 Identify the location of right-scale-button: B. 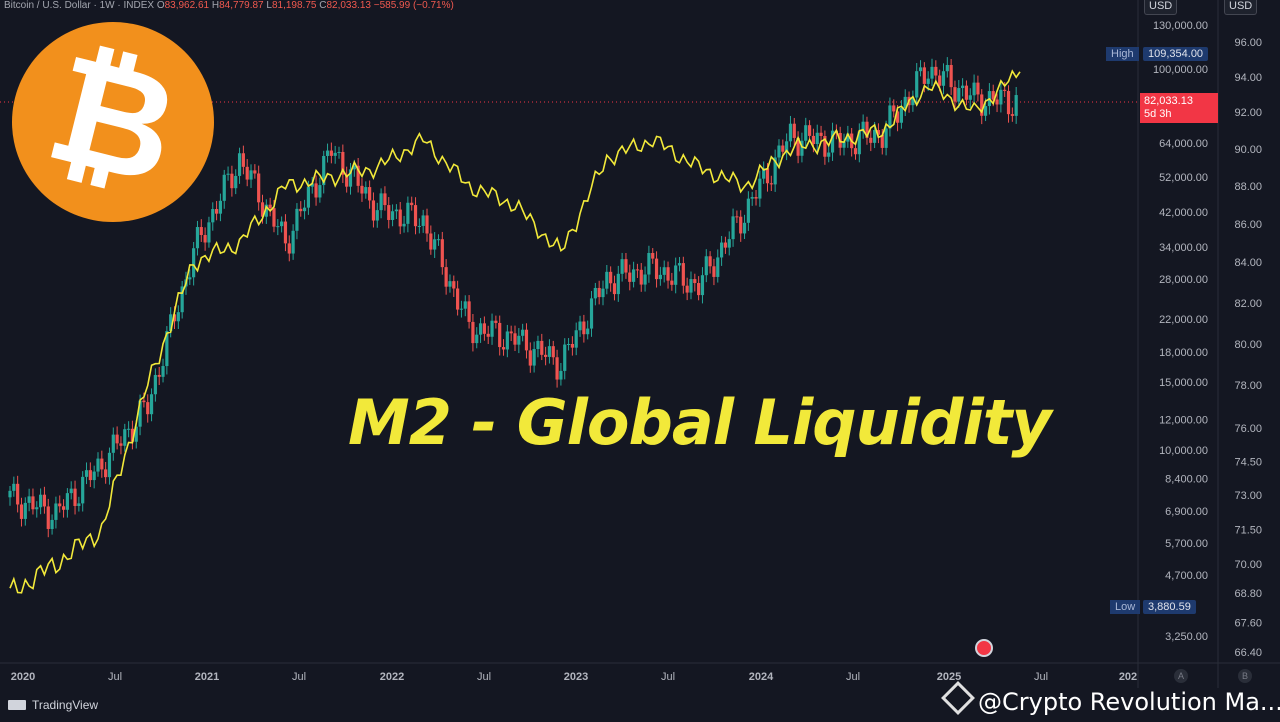
(1245, 676).